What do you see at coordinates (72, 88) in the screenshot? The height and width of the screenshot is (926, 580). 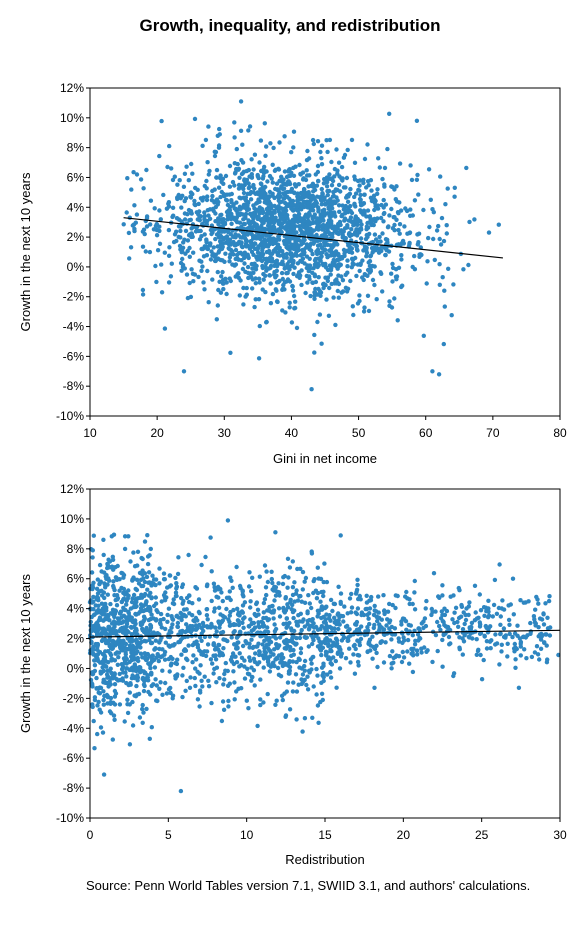 I see `gini-y-tick-label: 12%` at bounding box center [72, 88].